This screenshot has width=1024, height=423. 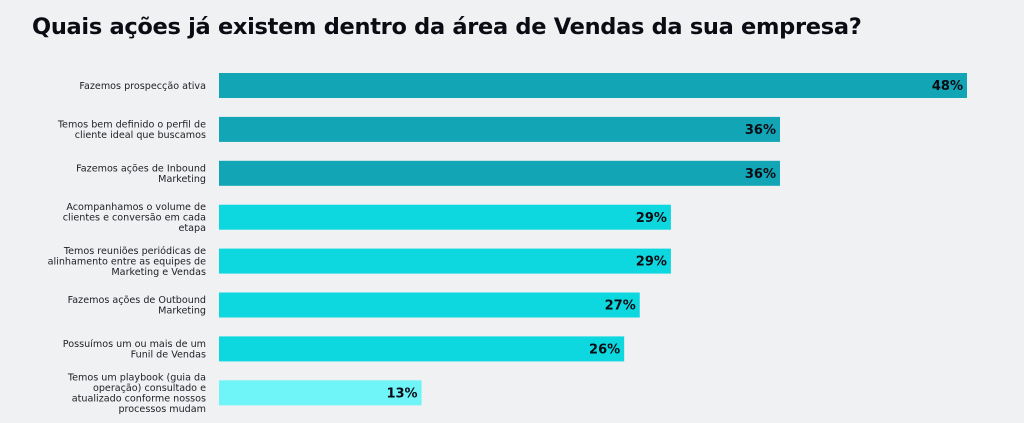 I want to click on category-label-line: Acompanhamos o volume de, so click(x=136, y=207).